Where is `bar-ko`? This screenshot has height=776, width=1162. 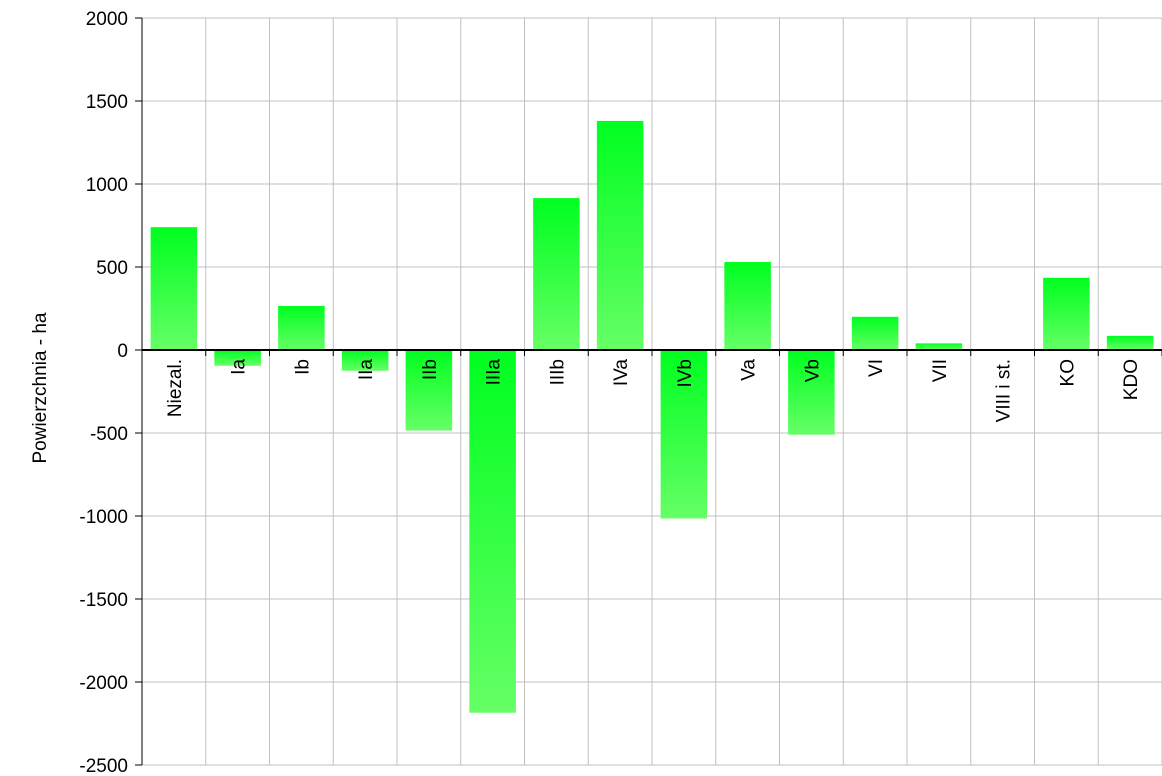 bar-ko is located at coordinates (1066, 313).